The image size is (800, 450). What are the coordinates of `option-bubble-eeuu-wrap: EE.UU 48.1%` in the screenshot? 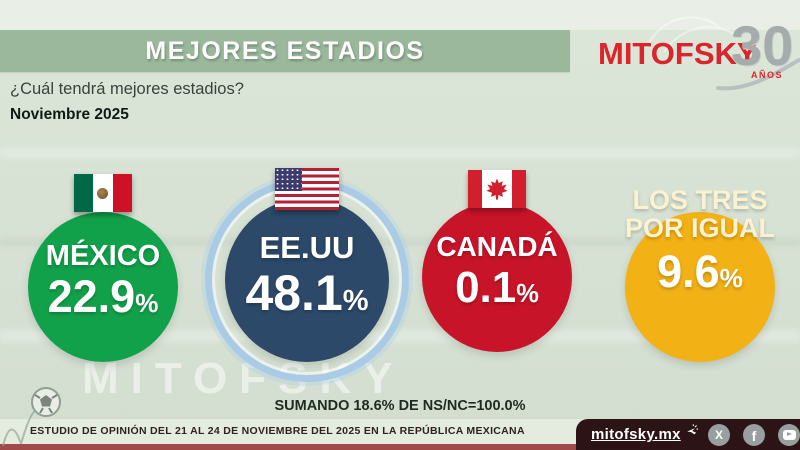 It's located at (307, 280).